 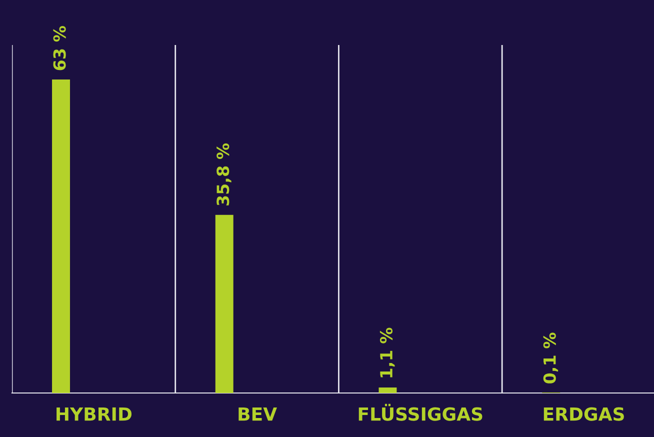 I want to click on data-label: 35,8 %, so click(x=224, y=174).